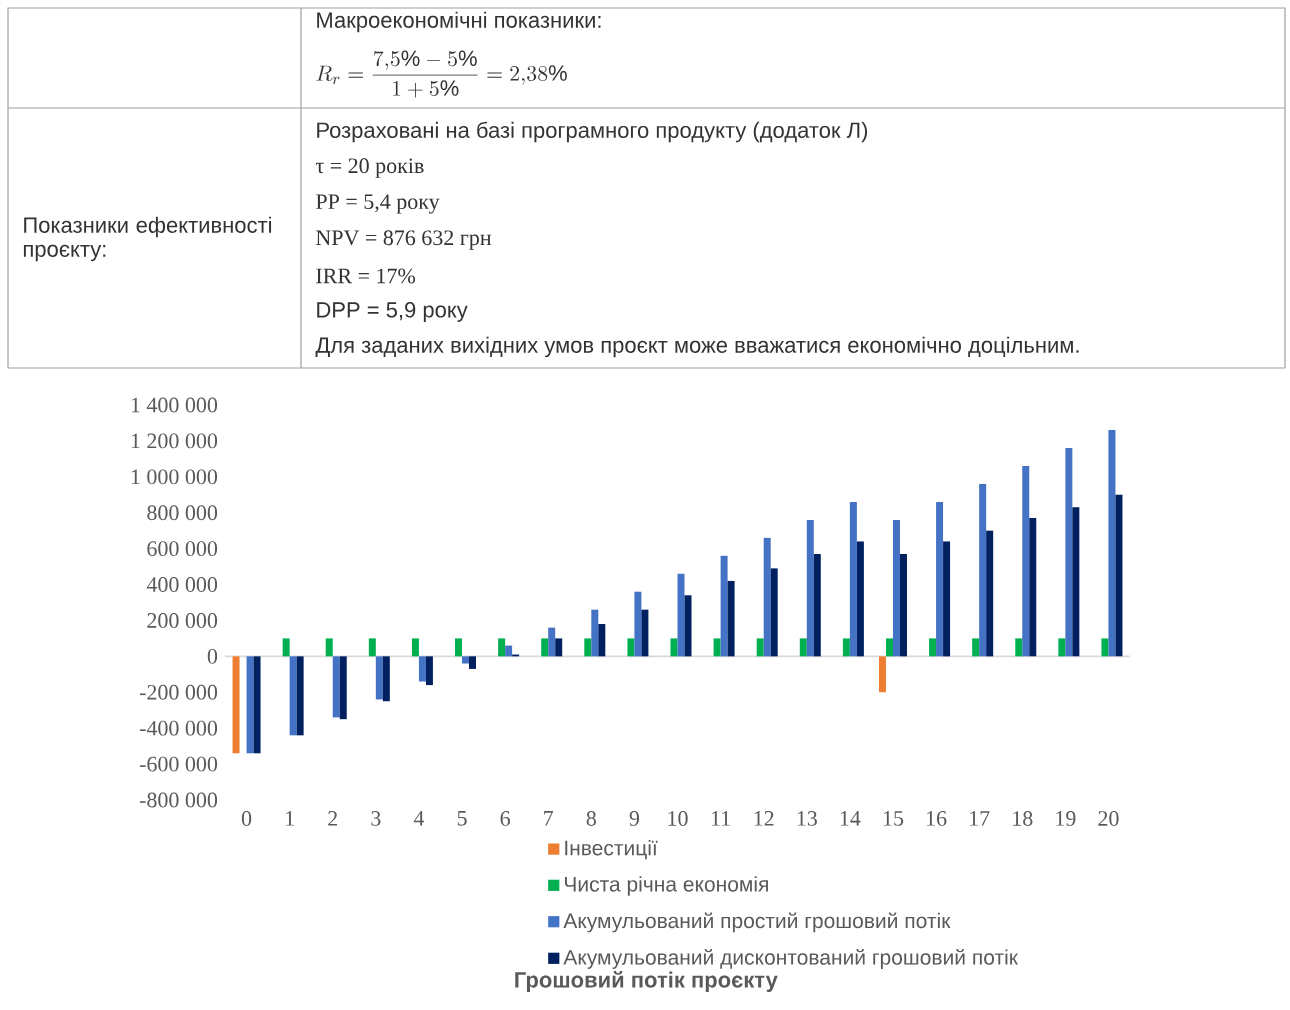  What do you see at coordinates (791, 959) in the screenshot?
I see `legend-label: Акумульований дисконтований грошовий потік` at bounding box center [791, 959].